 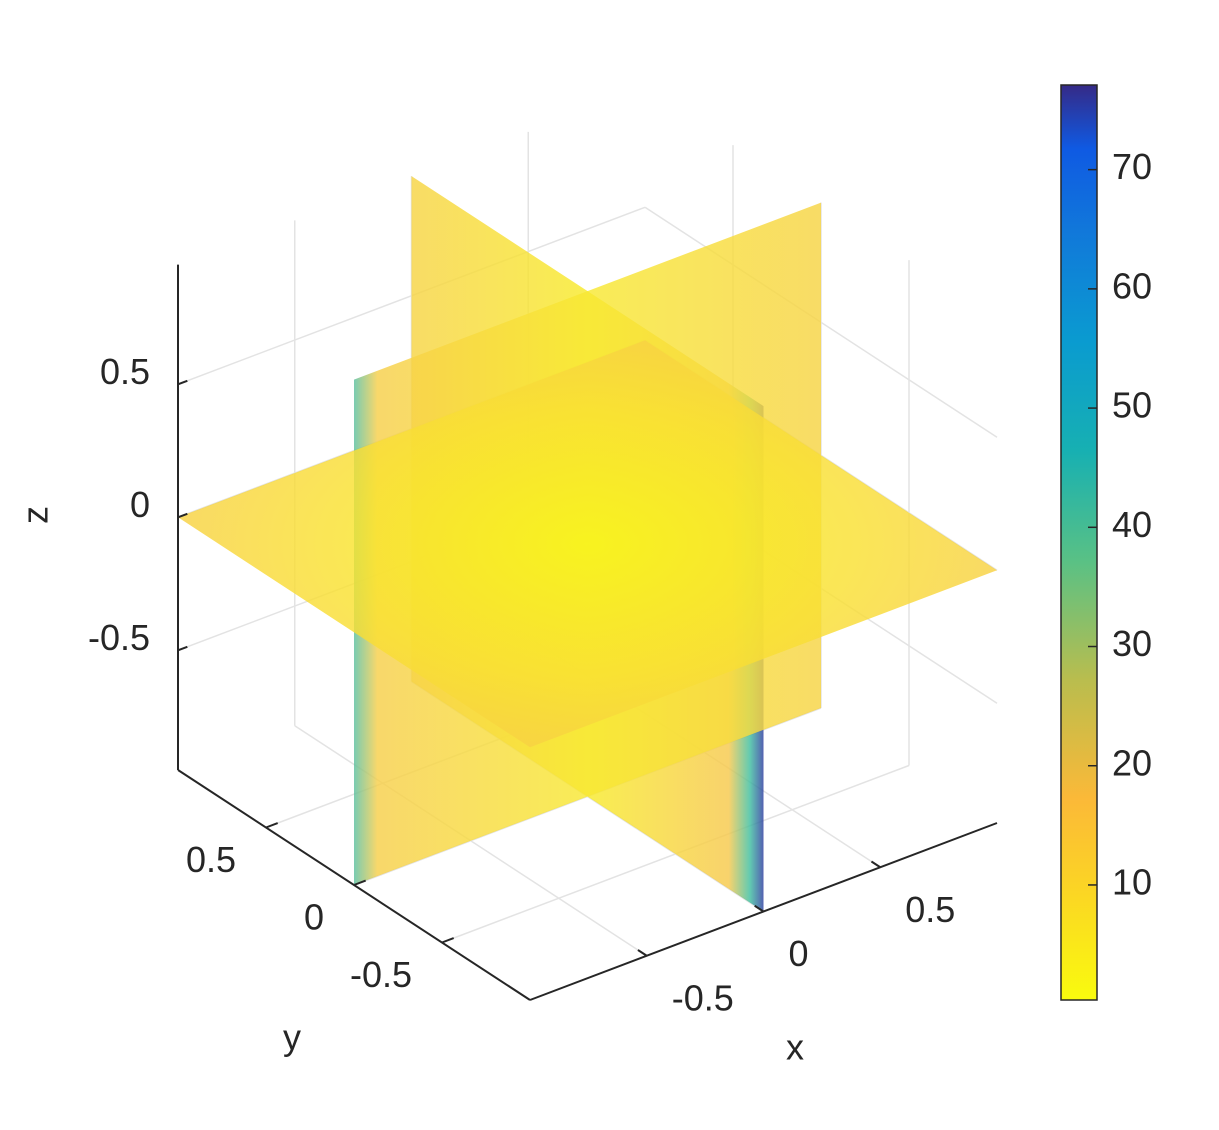 What do you see at coordinates (1132, 643) in the screenshot?
I see `colorbar-tick-label: 30` at bounding box center [1132, 643].